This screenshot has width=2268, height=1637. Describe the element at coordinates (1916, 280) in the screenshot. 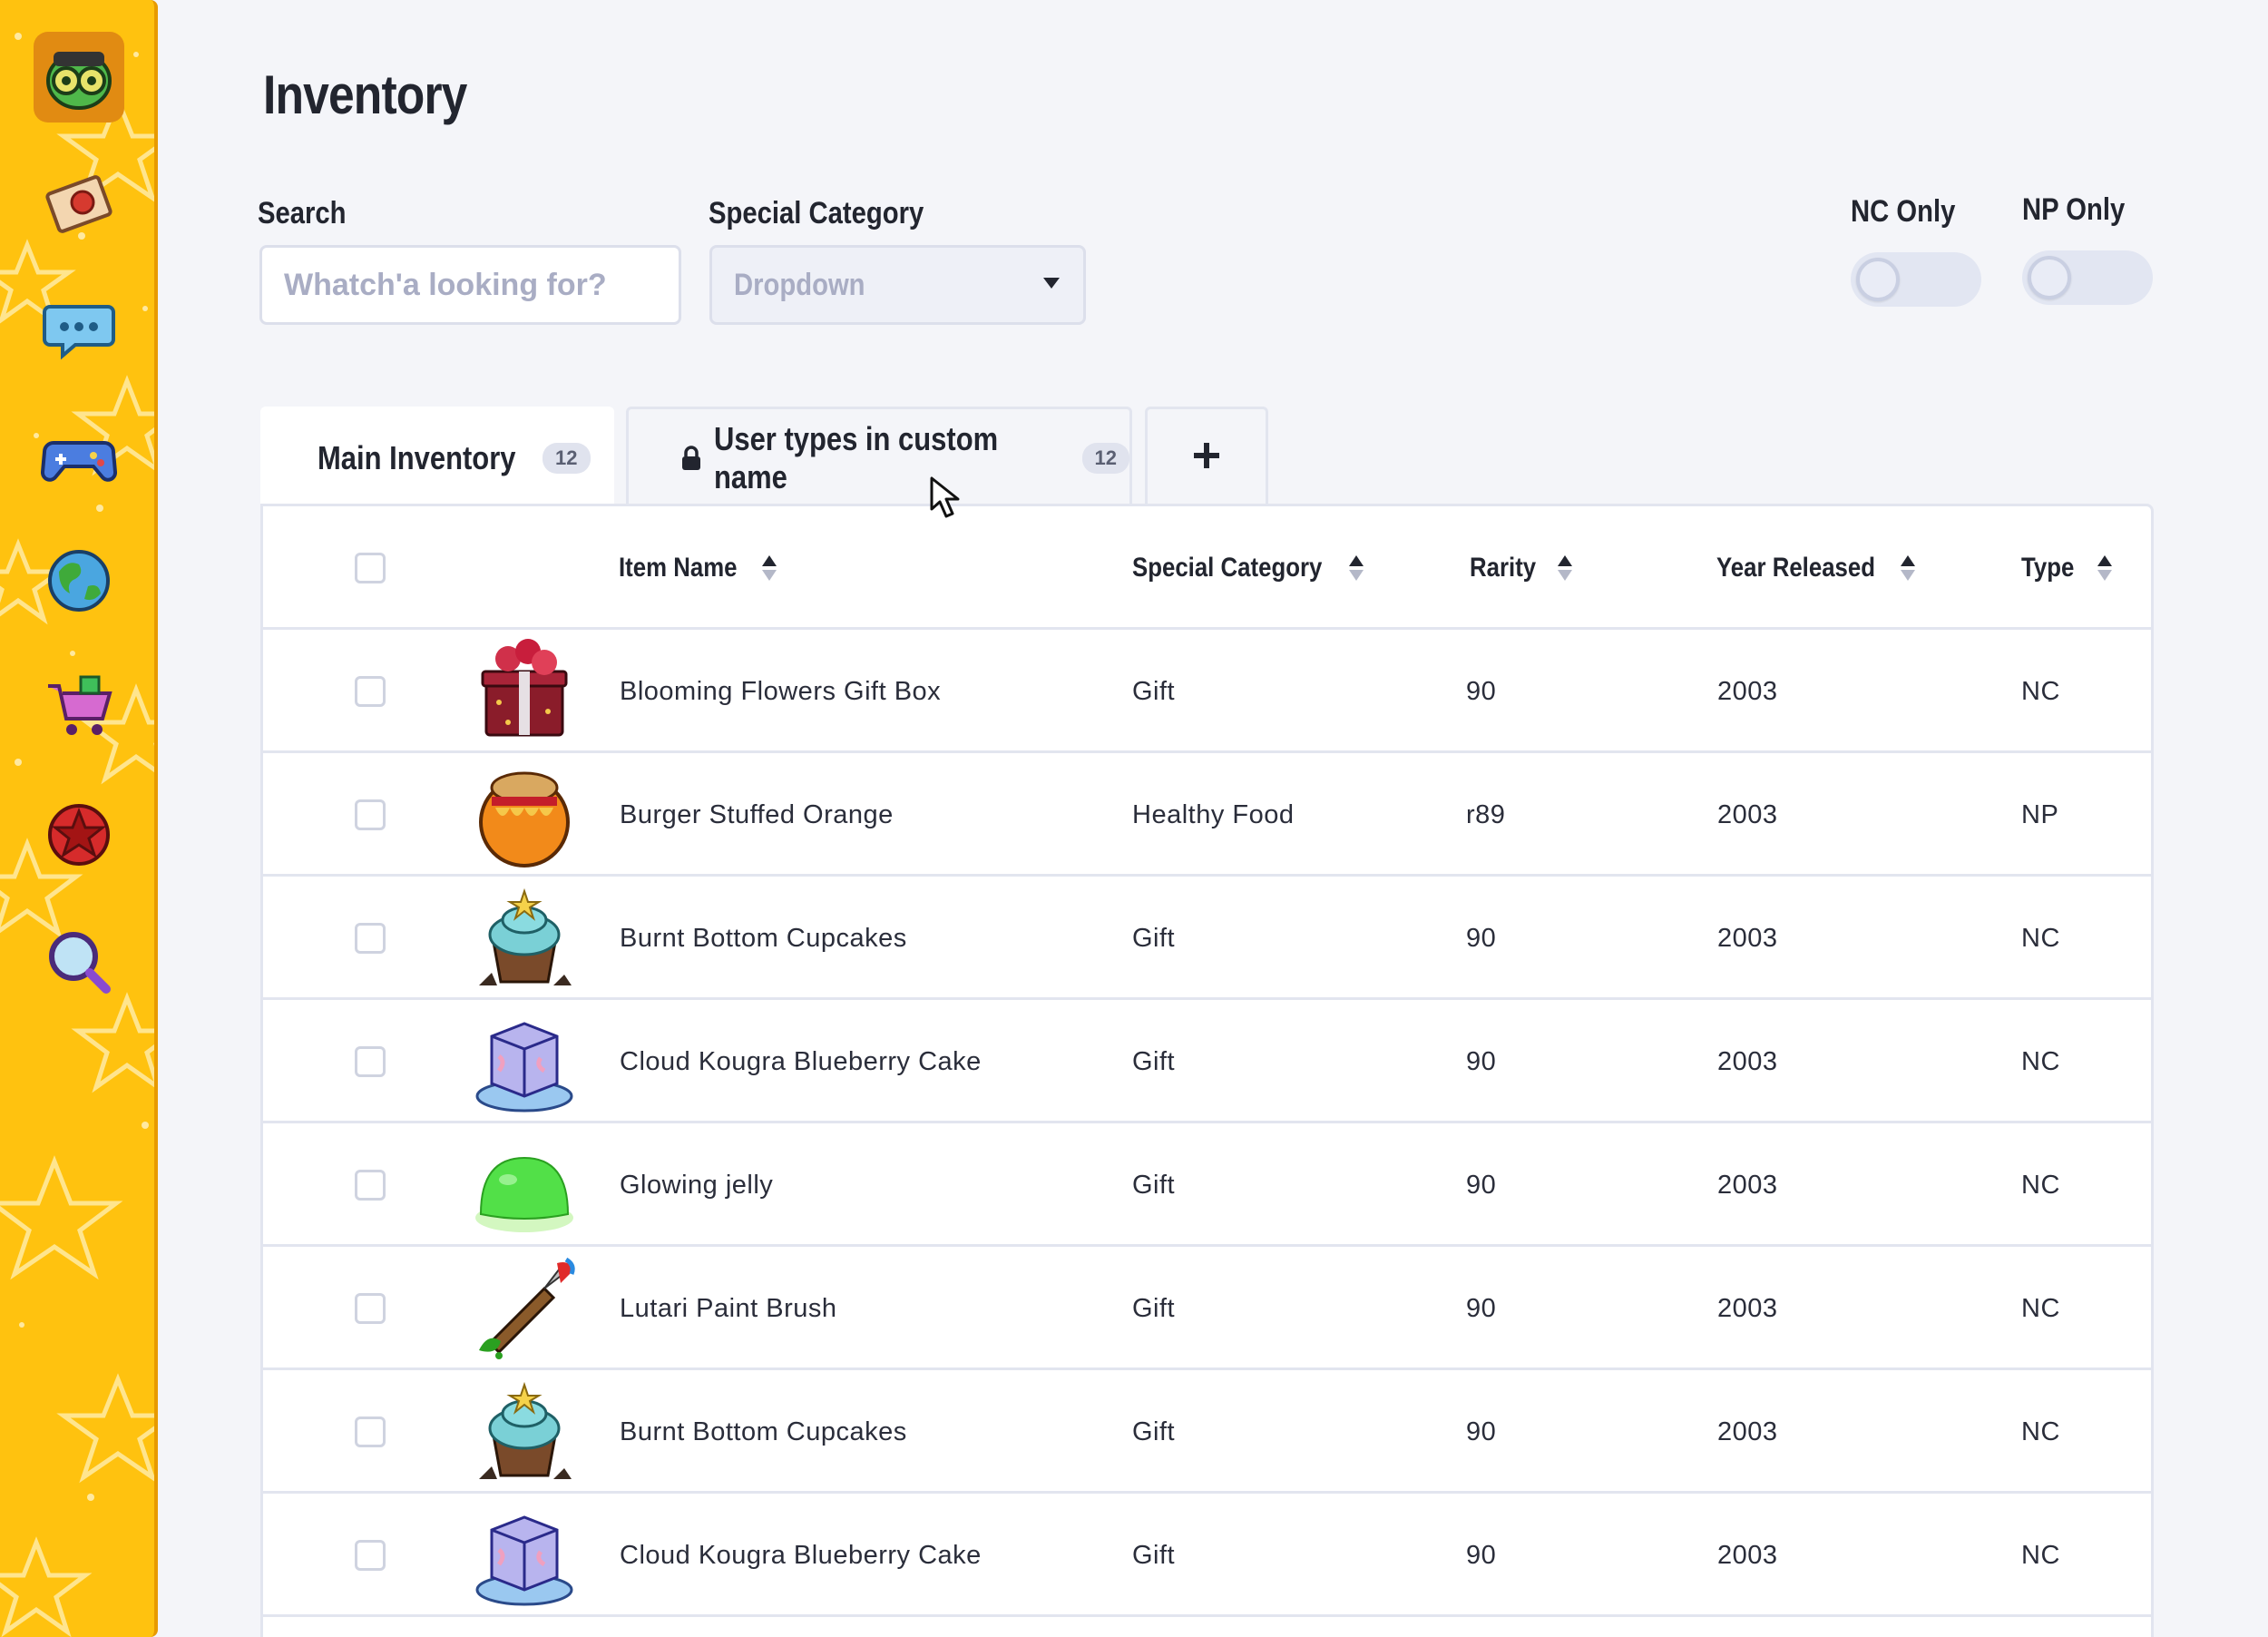

I see `nc-only-toggle` at that location.